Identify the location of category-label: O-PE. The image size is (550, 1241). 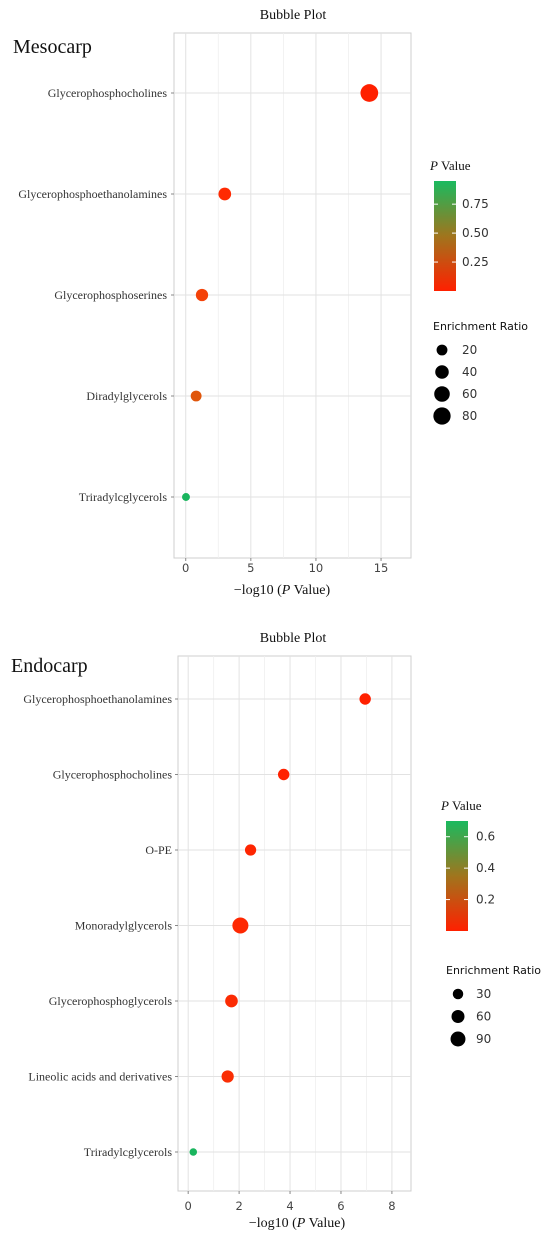
(158, 850).